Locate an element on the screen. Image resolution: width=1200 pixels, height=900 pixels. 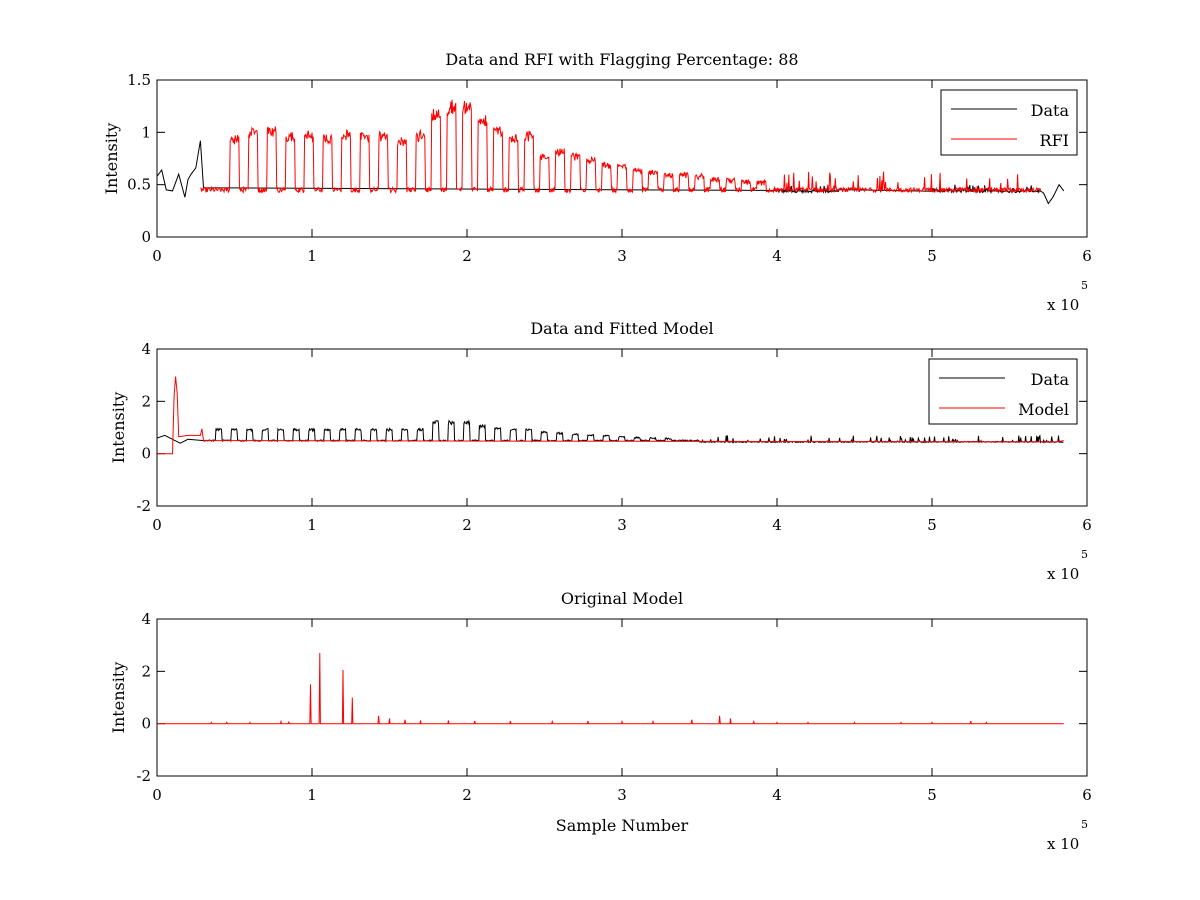
legend: Data RFI is located at coordinates (1009, 122).